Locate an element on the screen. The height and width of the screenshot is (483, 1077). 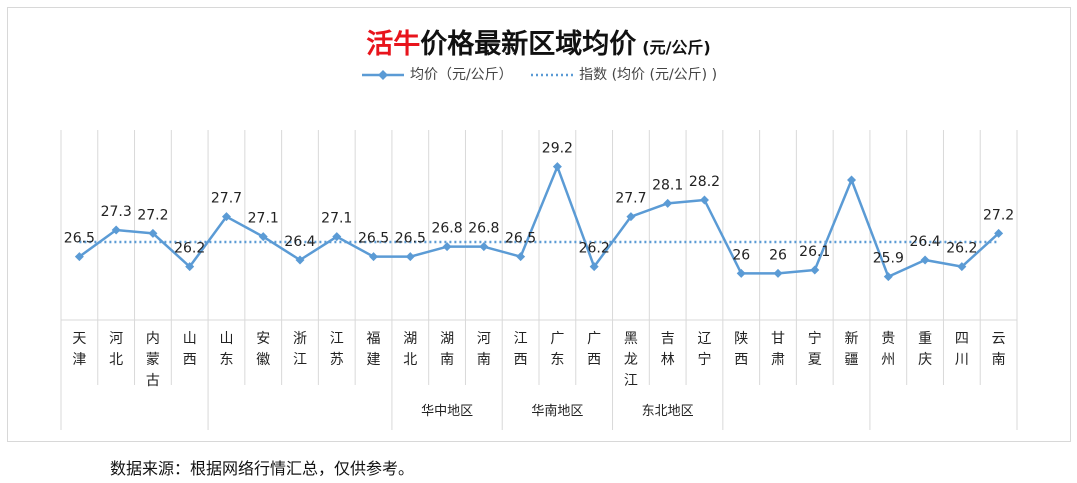
x-tick-label: 四 is located at coordinates (962, 339).